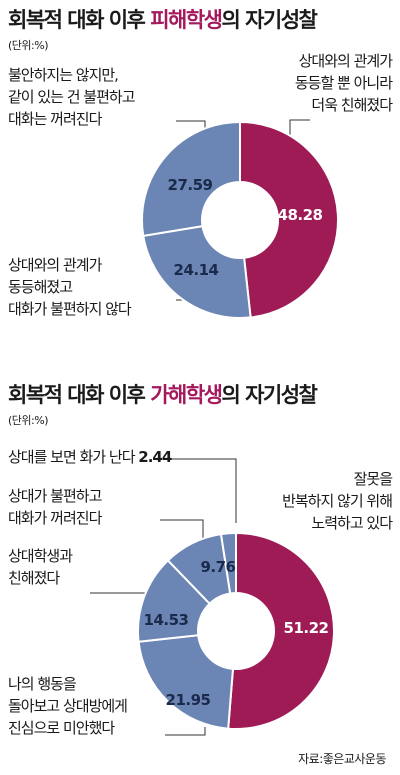 The height and width of the screenshot is (775, 400). I want to click on donut-chart: 48.28 24.14 27.59, so click(240, 219).